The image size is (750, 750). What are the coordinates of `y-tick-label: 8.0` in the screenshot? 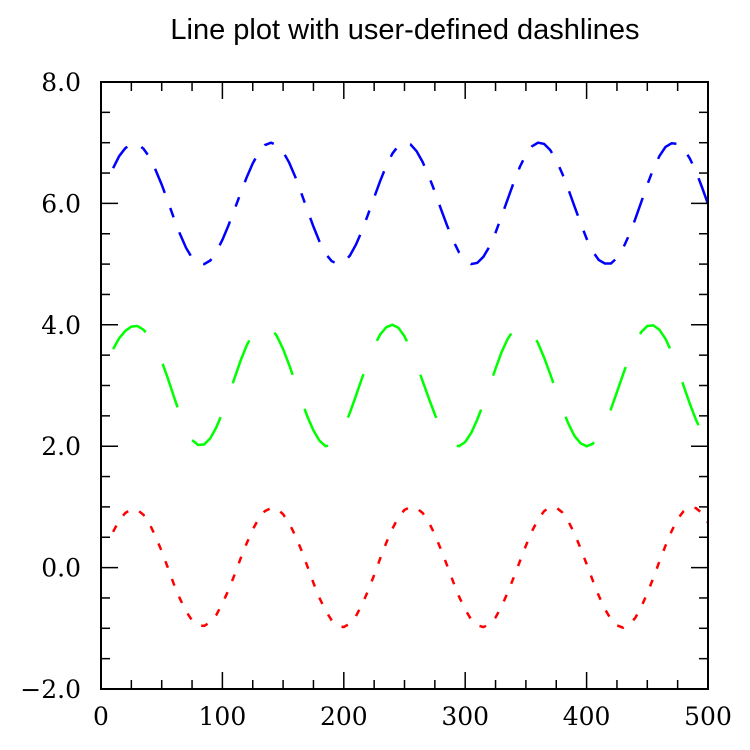 It's located at (61, 82).